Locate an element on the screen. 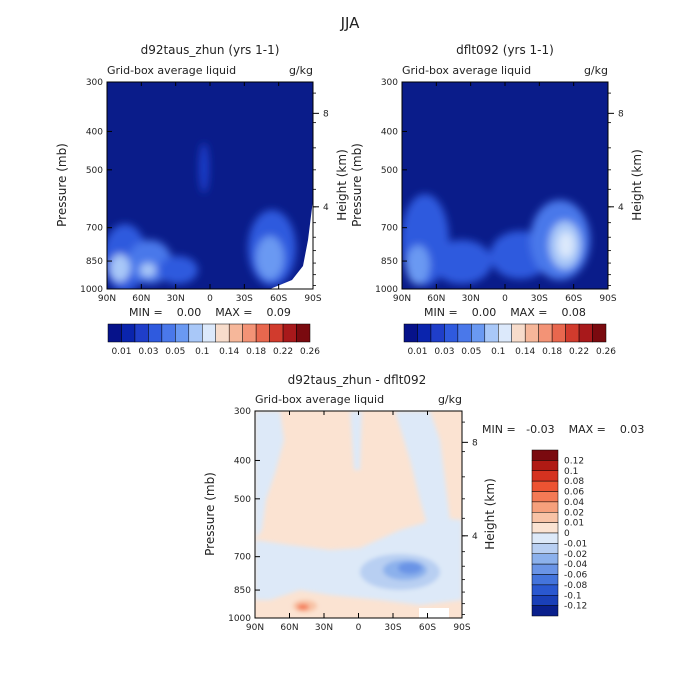 The width and height of the screenshot is (700, 700). panel-2-colorbar: 0.01 0.03 0.05 0.1 0.14 0.18 0.22 0.26 is located at coordinates (509, 340).